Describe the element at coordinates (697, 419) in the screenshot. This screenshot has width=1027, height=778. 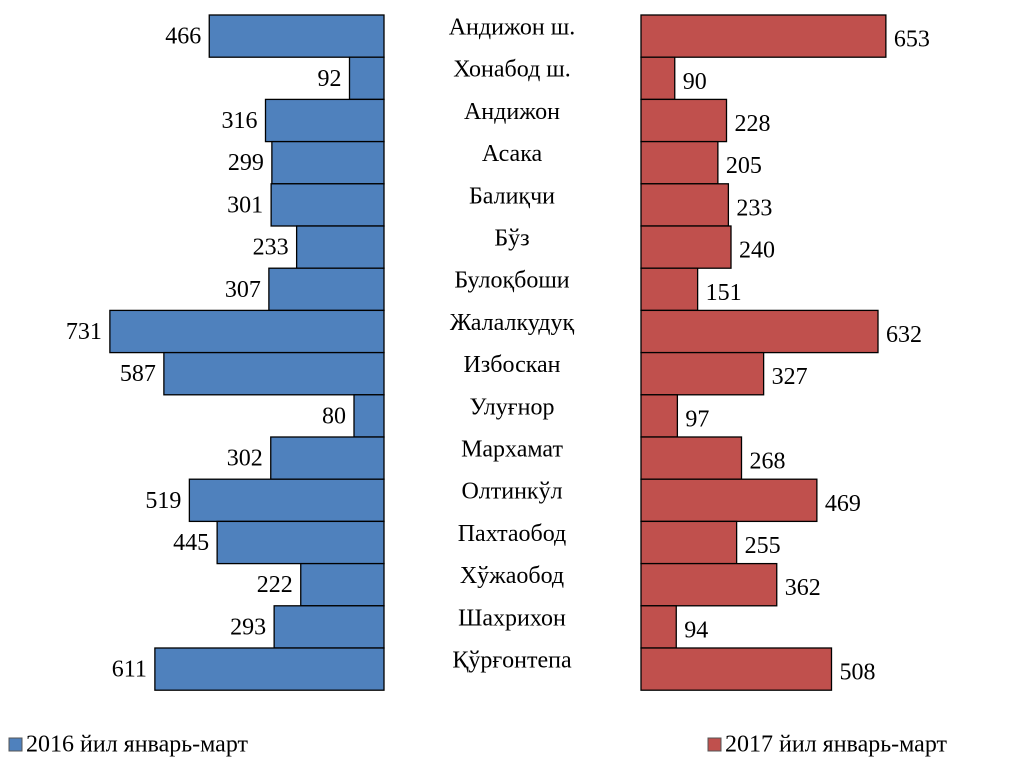
I see `value-label: 97` at that location.